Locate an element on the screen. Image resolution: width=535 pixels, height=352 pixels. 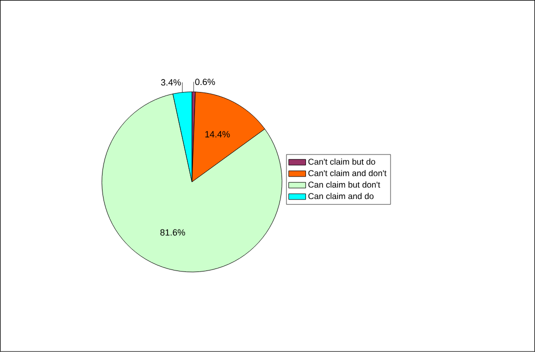
data-label: 0.6% is located at coordinates (205, 82).